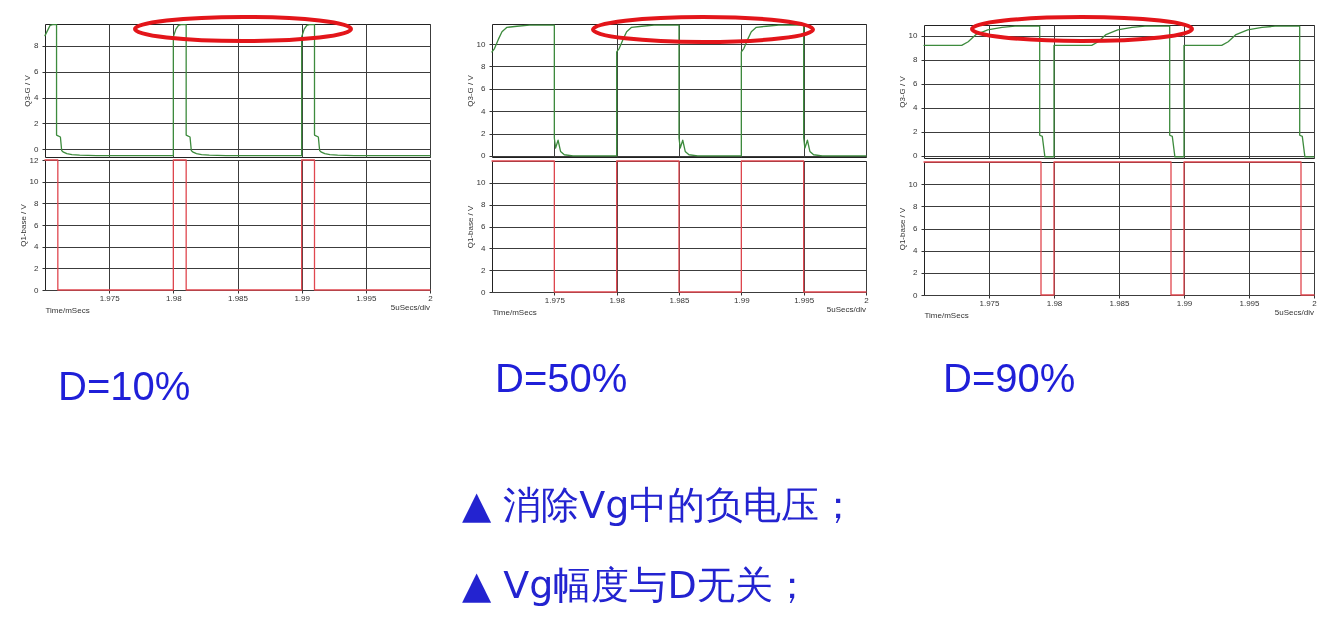 Image resolution: width=1333 pixels, height=625 pixels. Describe the element at coordinates (561, 378) in the screenshot. I see `text: D=50%` at that location.